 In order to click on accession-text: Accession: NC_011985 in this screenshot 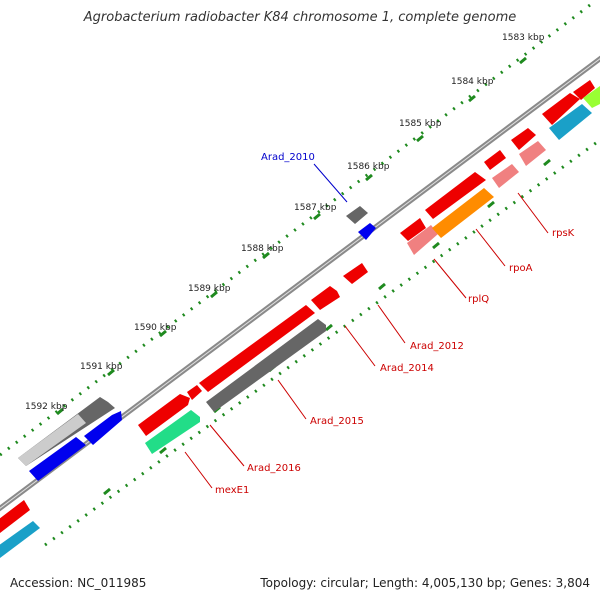, I will do `click(78, 583)`.